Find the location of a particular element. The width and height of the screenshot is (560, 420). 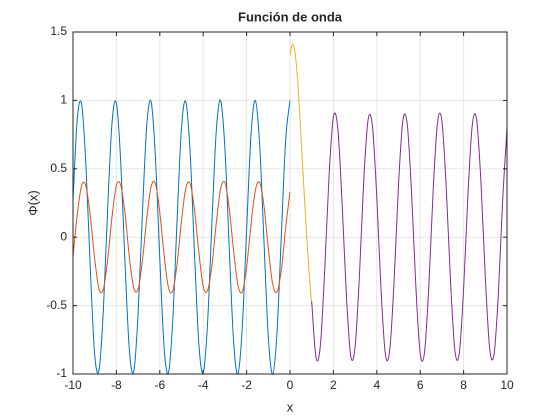

x-tick-label: 4 is located at coordinates (376, 385).